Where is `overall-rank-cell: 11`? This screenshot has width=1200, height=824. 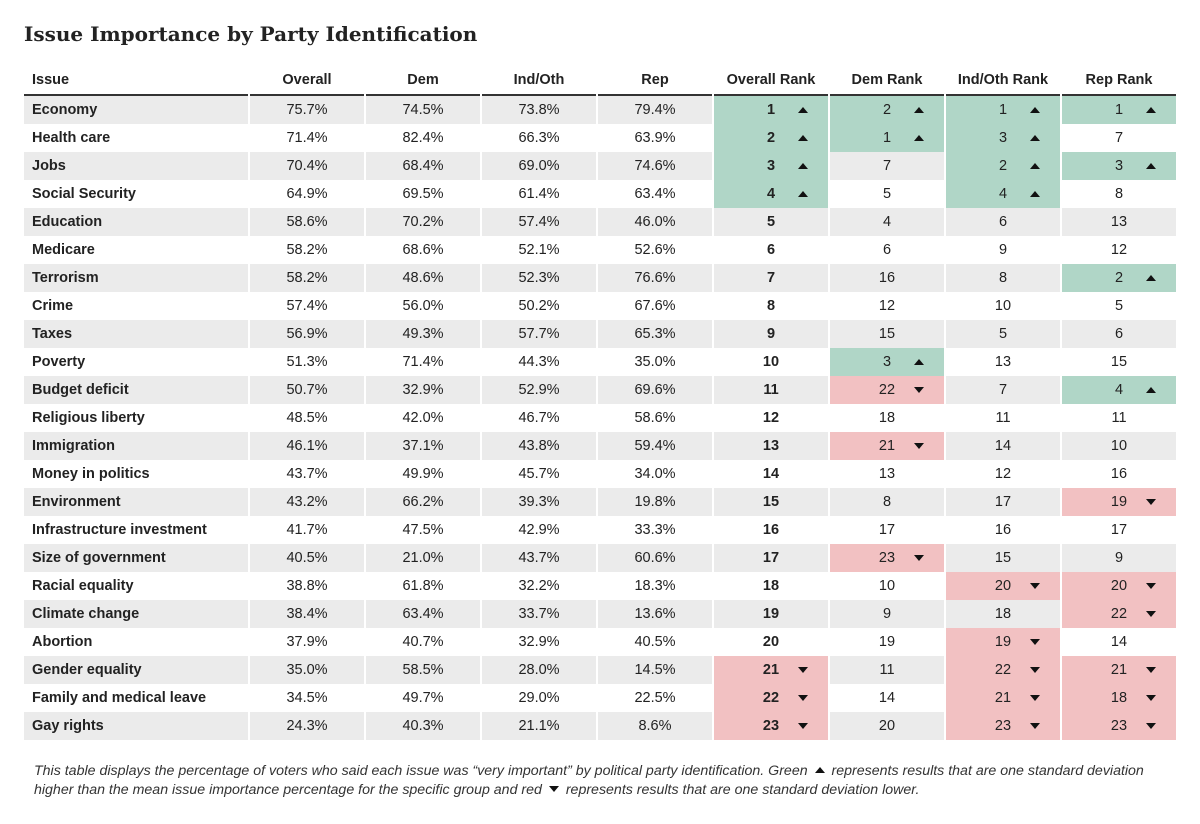 overall-rank-cell: 11 is located at coordinates (771, 390).